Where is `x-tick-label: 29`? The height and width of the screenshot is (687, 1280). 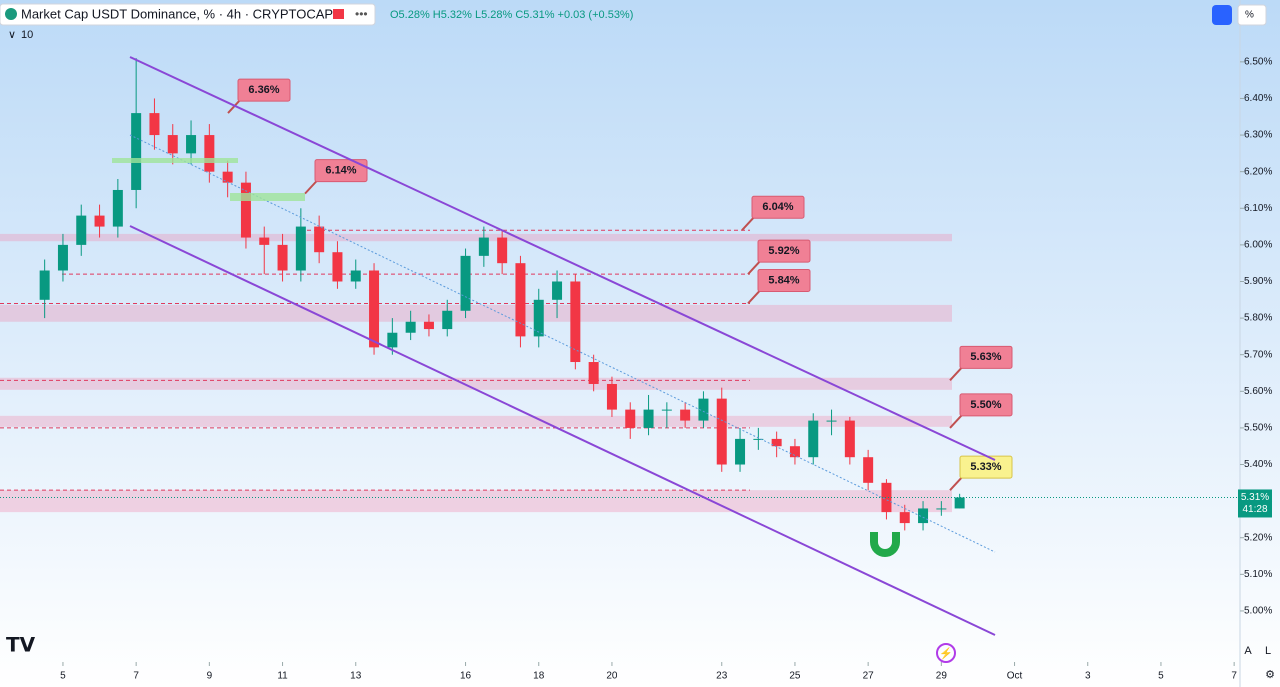
x-tick-label: 29 is located at coordinates (942, 676).